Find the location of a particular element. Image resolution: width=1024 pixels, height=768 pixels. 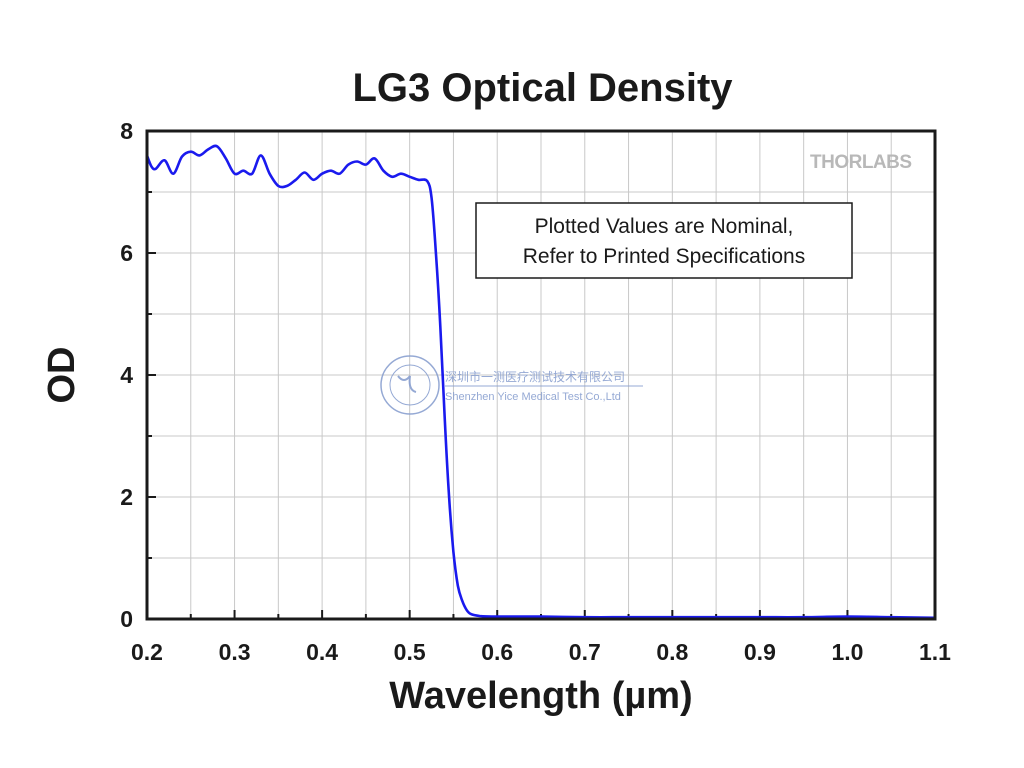

annotation-line-2: Refer to Printed Specifications is located at coordinates (664, 256).